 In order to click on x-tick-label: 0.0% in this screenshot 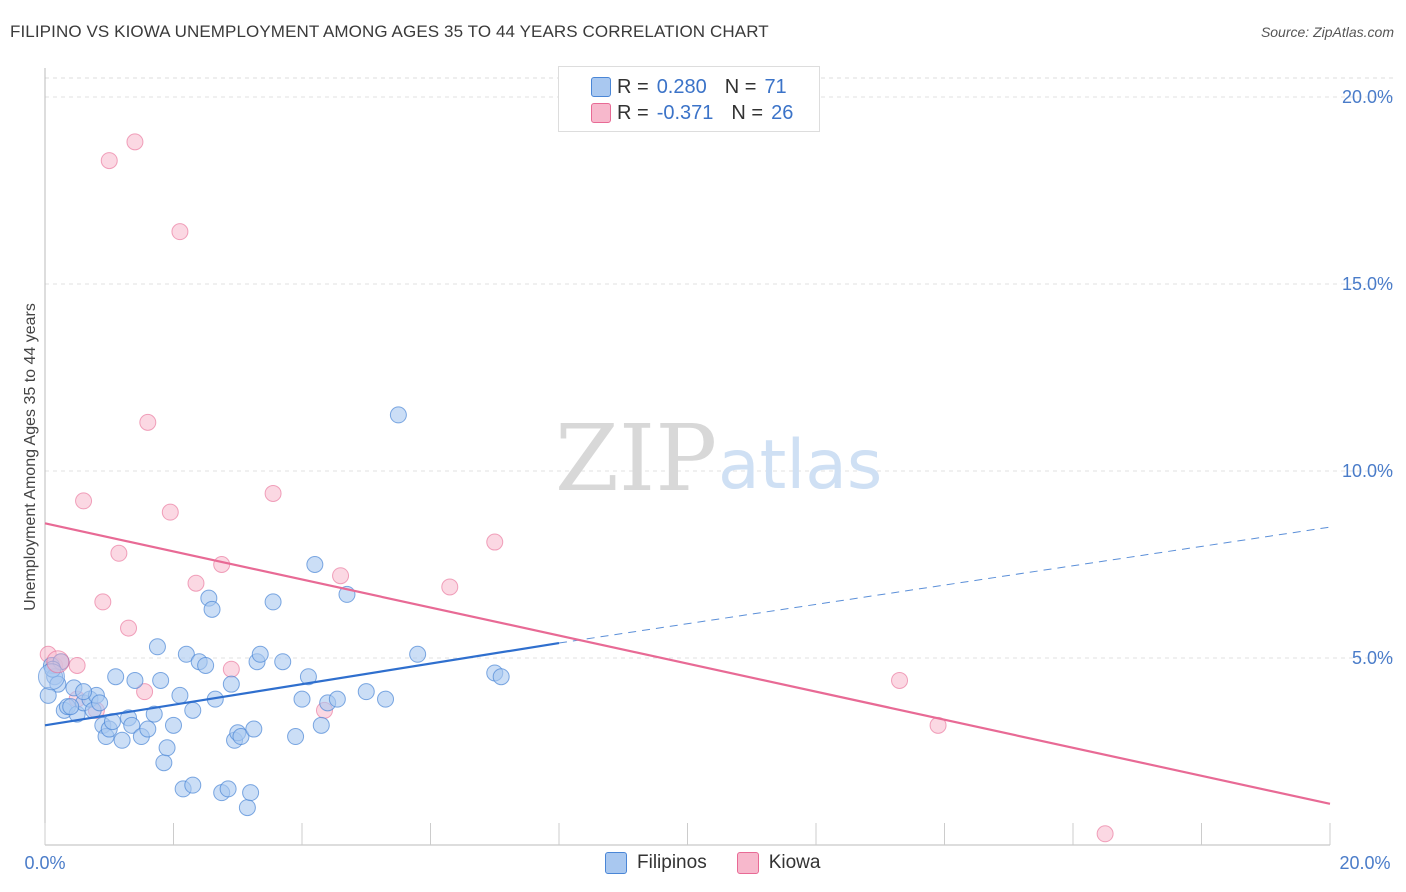, I will do `click(44, 863)`.